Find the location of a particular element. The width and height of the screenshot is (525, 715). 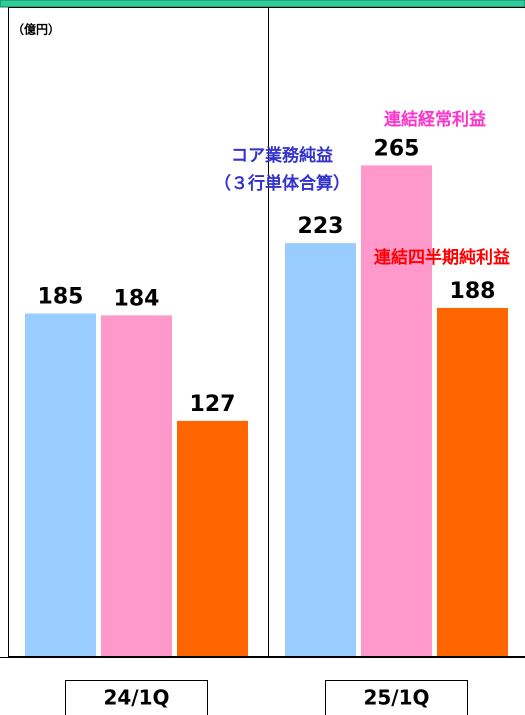

value-label: 185 is located at coordinates (61, 296).